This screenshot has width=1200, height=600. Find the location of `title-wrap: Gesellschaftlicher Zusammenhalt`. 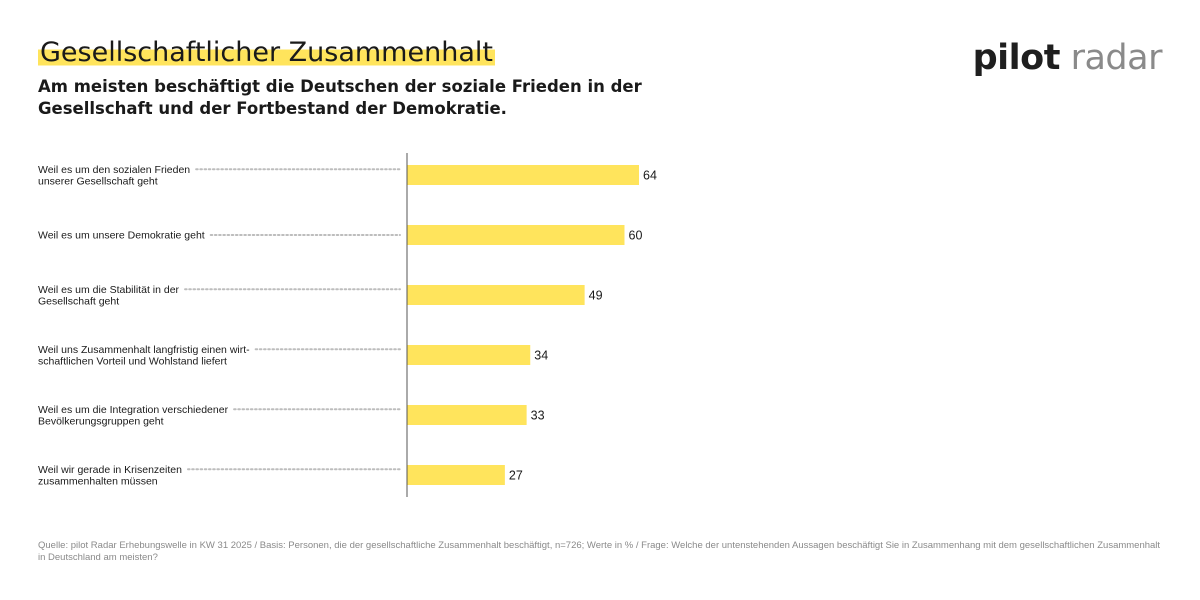

title-wrap: Gesellschaftlicher Zusammenhalt is located at coordinates (266, 53).